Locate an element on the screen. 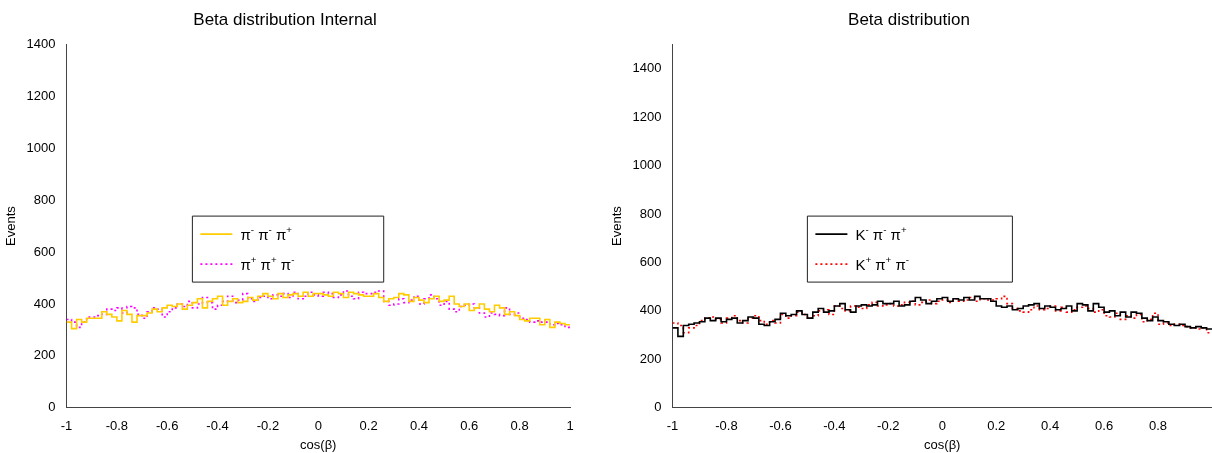 The width and height of the screenshot is (1212, 453). legend-label: π- π- π+ is located at coordinates (266, 233).